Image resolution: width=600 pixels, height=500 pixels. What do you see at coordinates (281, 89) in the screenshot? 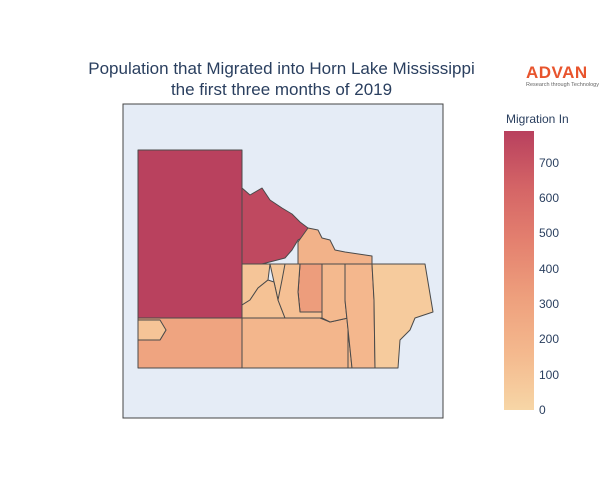
I see `chart-title-line-2: the first three months of 2019` at bounding box center [281, 89].